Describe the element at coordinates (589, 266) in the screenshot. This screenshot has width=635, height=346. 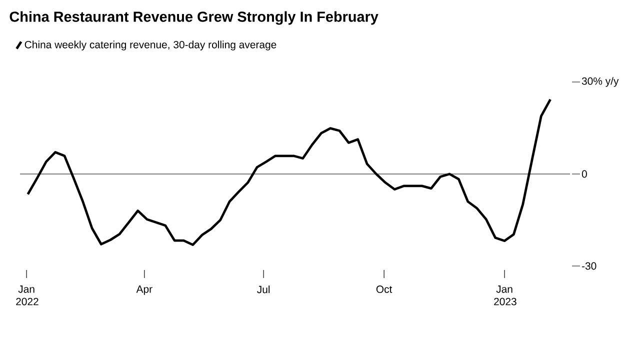
I see `y-tick-label: -30` at that location.